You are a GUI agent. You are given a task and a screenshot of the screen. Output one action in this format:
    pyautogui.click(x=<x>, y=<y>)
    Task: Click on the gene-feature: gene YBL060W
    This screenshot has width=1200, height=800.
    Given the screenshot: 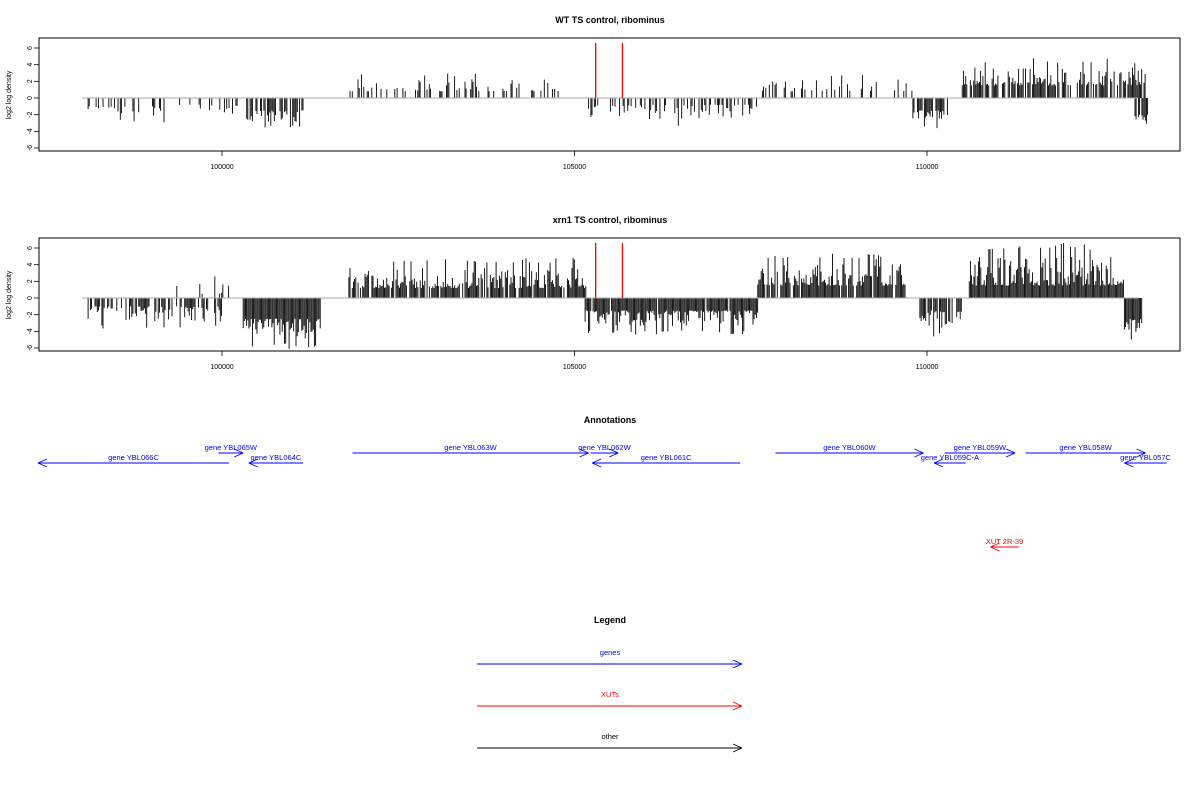 What is the action you would take?
    pyautogui.click(x=849, y=450)
    